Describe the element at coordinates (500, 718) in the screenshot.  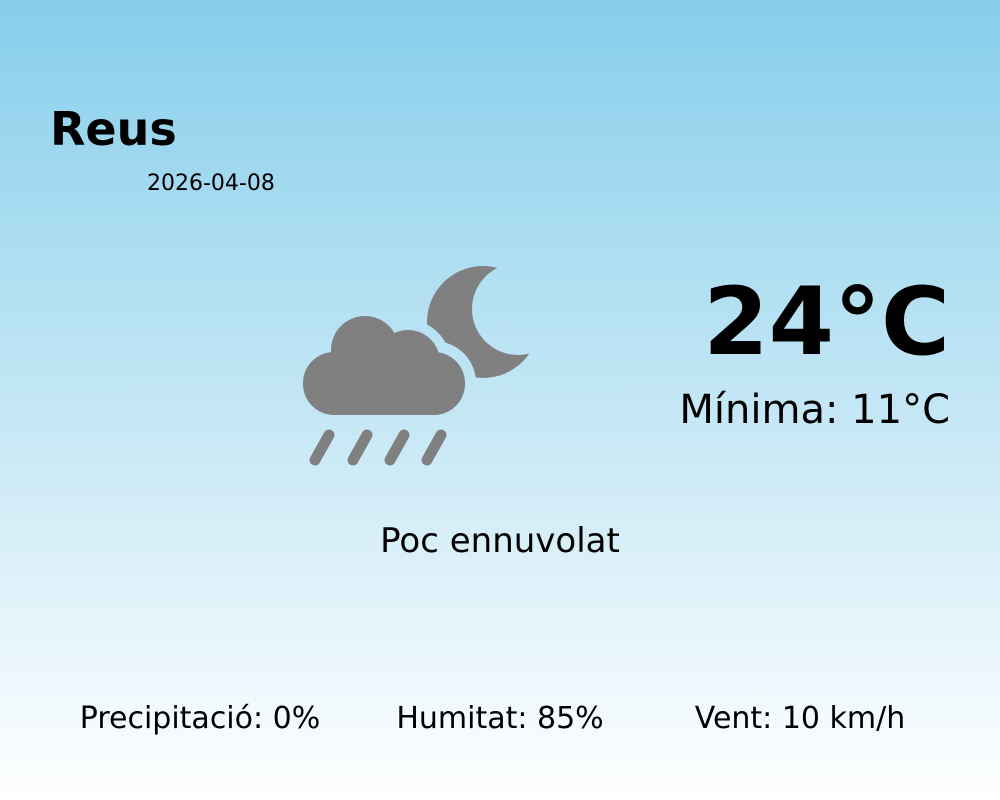
I see `humidity-stat: Humitat: 85%` at that location.